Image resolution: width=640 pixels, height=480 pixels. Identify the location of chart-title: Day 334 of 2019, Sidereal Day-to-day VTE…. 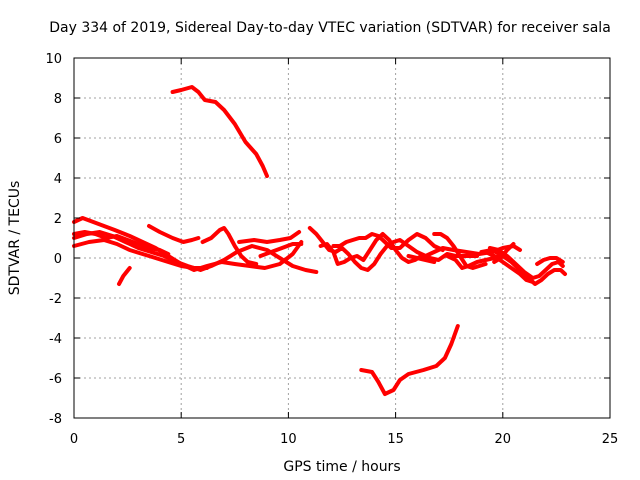
(330, 28).